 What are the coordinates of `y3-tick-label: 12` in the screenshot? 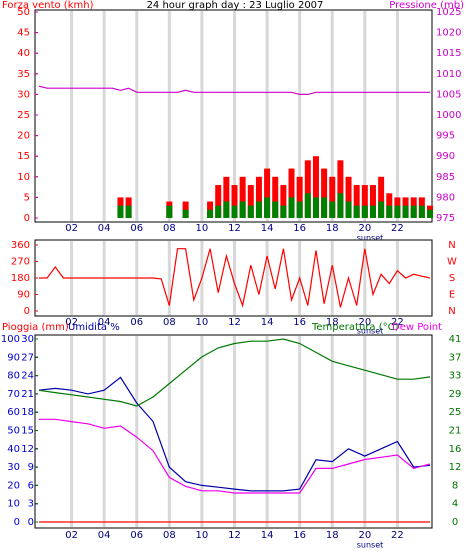 It's located at (27, 449).